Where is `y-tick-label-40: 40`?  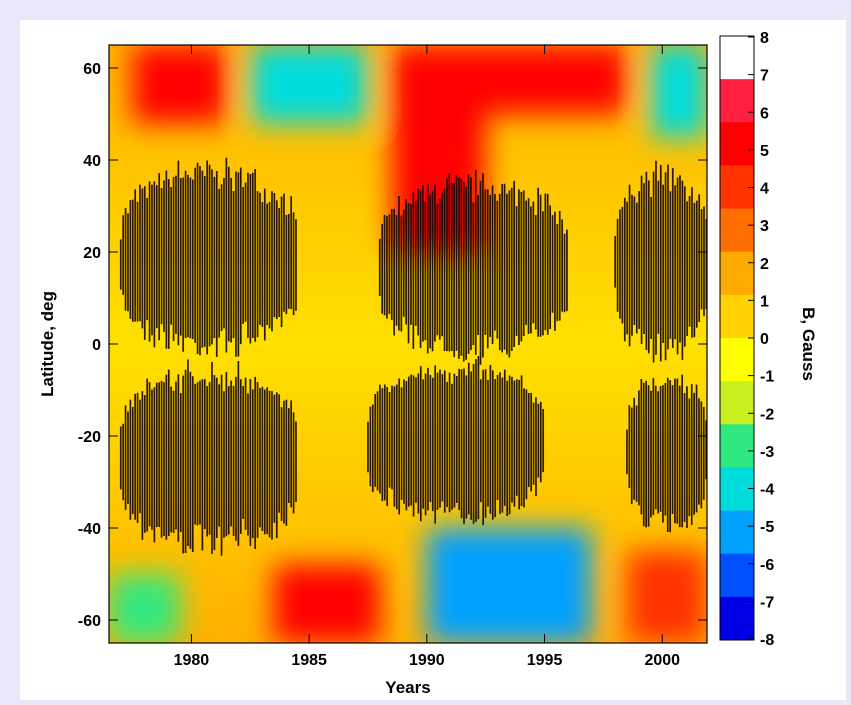
y-tick-label-40: 40 is located at coordinates (92, 161).